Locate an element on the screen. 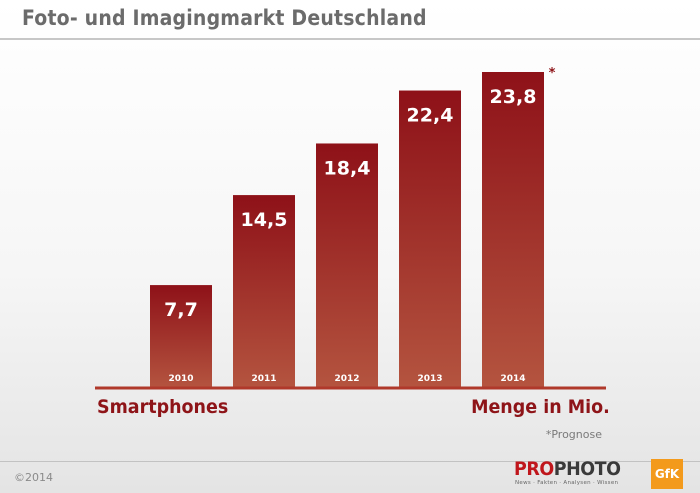 The height and width of the screenshot is (493, 700). value-label-2010: 7,7 is located at coordinates (181, 310).